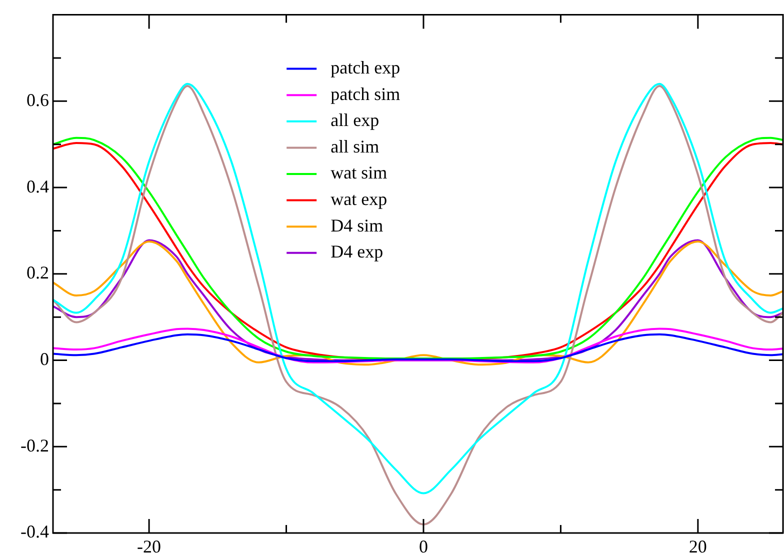  What do you see at coordinates (34, 445) in the screenshot?
I see `y-tick-label: -0.2` at bounding box center [34, 445].